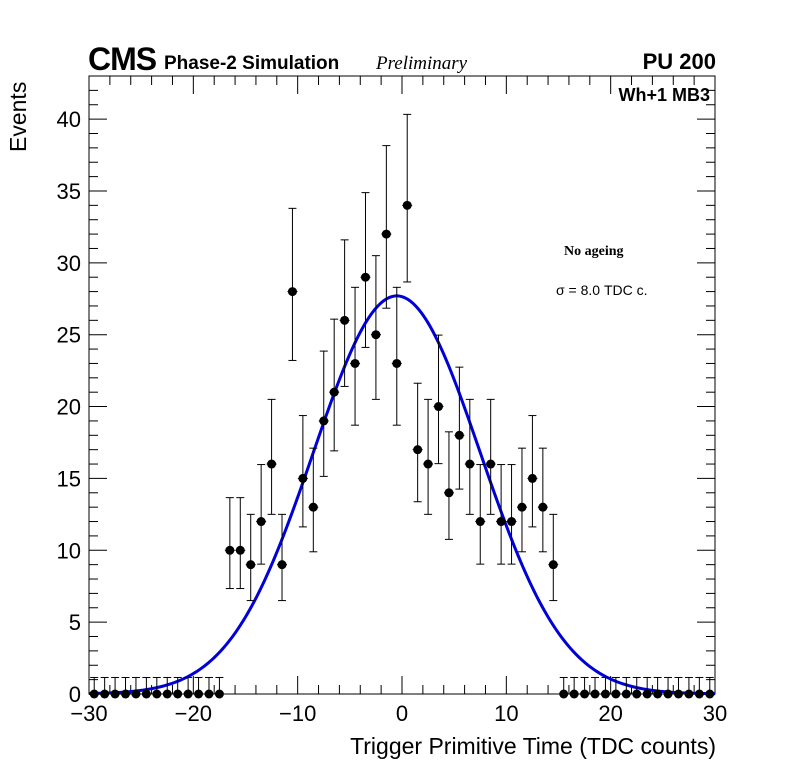 Image resolution: width=796 pixels, height=772 pixels. Describe the element at coordinates (594, 251) in the screenshot. I see `condition-label: No ageing` at that location.